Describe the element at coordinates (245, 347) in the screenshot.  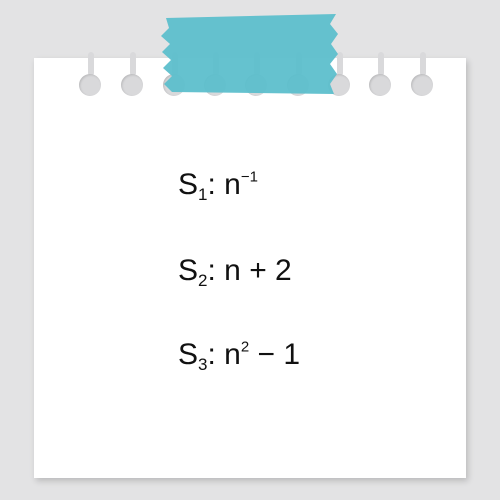
I see `statement-exponent: 2` at that location.